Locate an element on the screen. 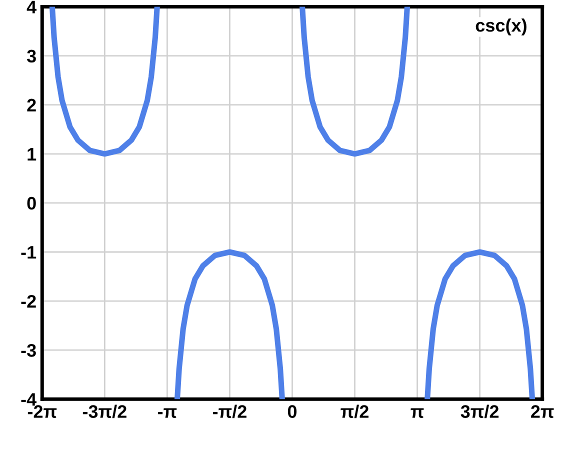  y-tick-label: -2 is located at coordinates (28, 301).